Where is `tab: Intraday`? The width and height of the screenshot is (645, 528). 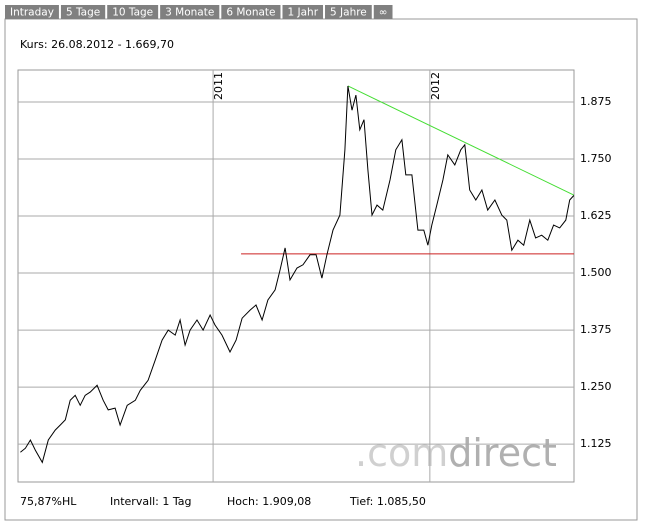
tab: Intraday is located at coordinates (32, 12).